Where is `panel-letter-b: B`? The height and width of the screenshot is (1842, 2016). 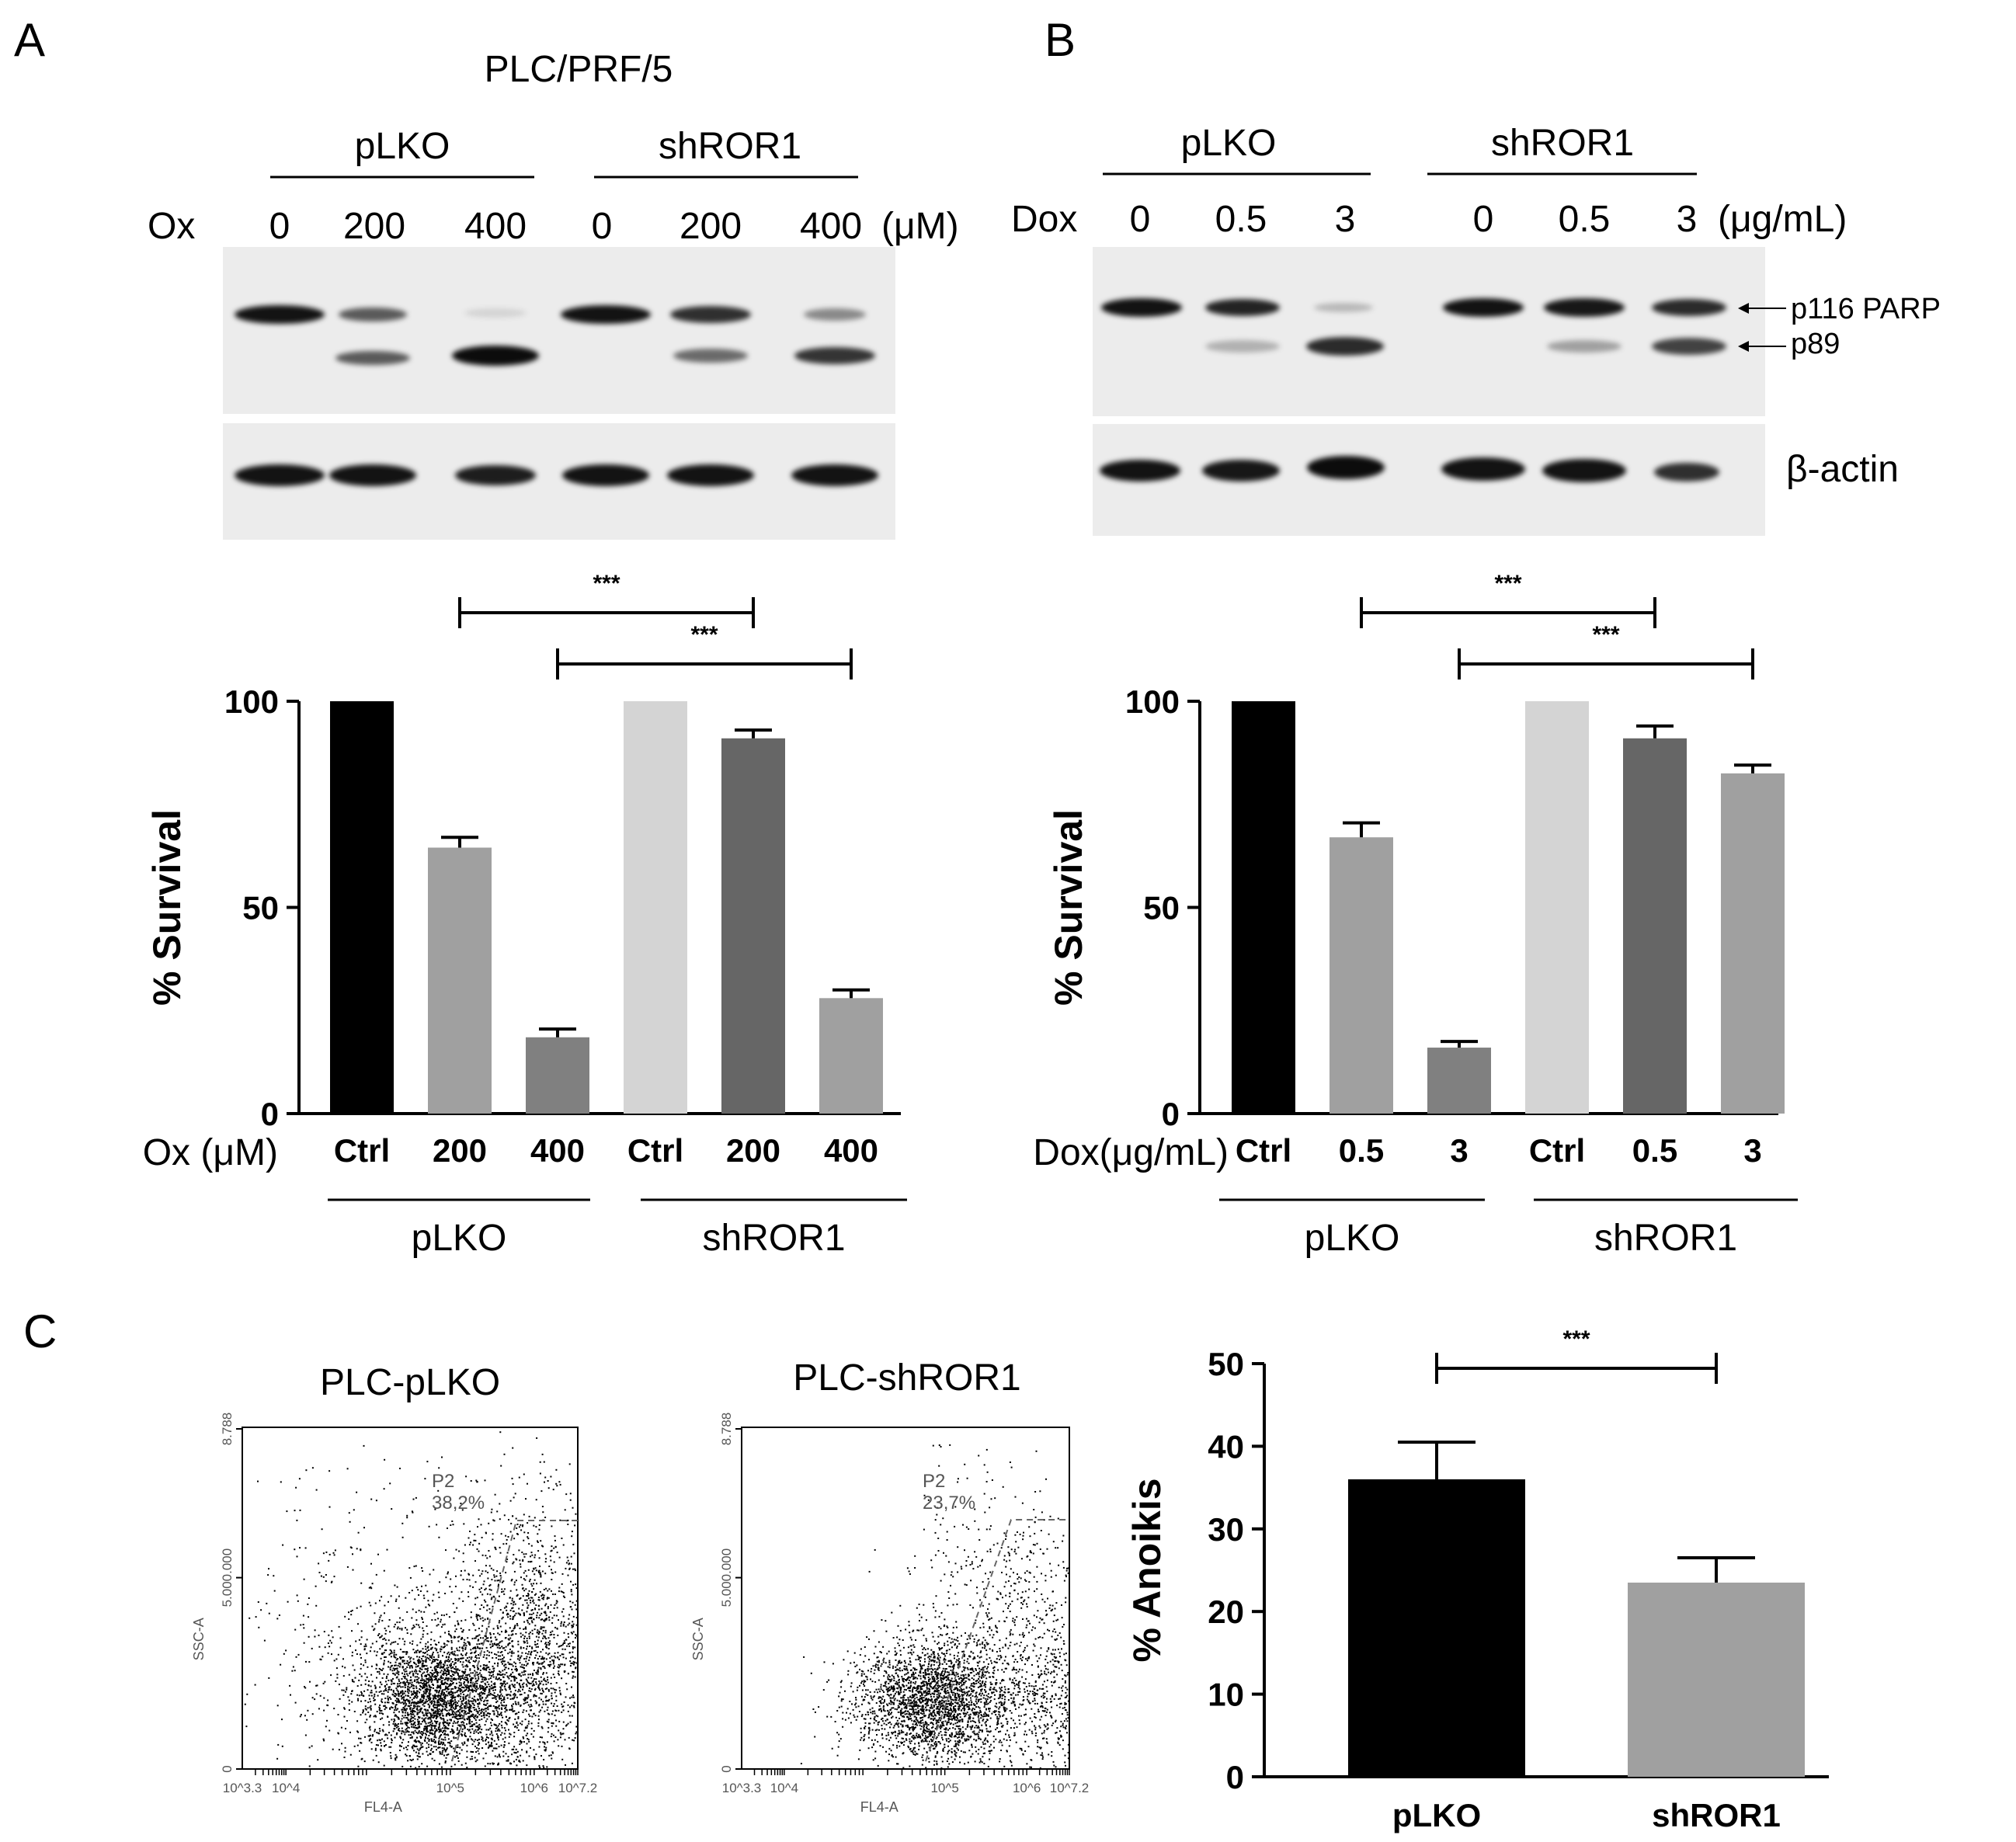 panel-letter-b: B is located at coordinates (1060, 40).